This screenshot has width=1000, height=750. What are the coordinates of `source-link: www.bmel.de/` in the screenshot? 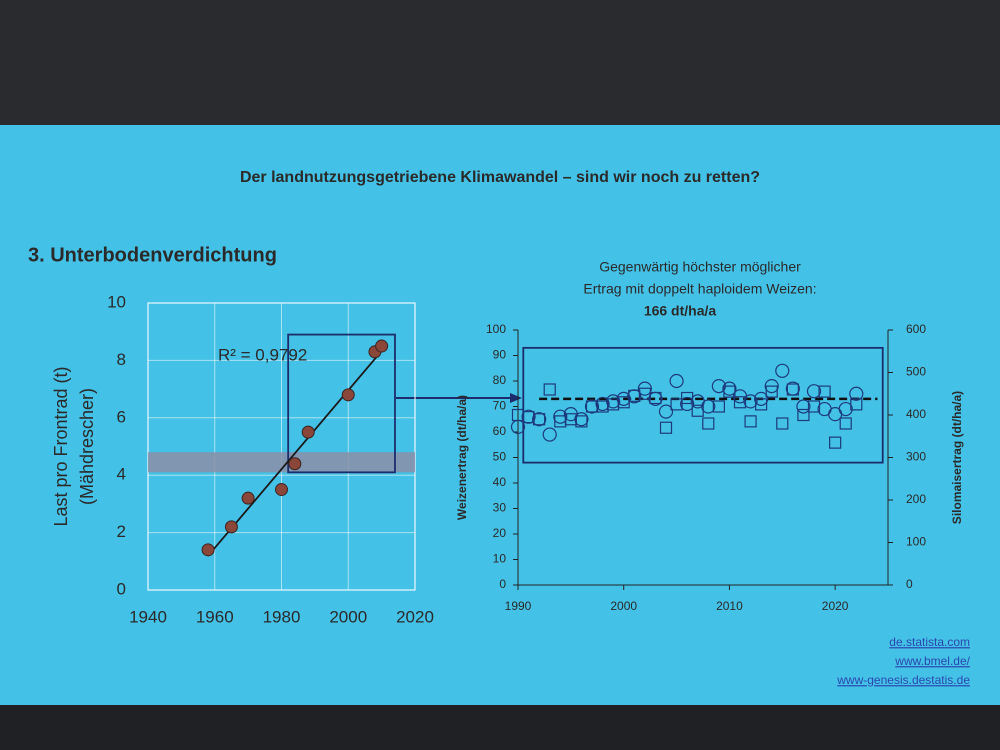 It's located at (932, 661).